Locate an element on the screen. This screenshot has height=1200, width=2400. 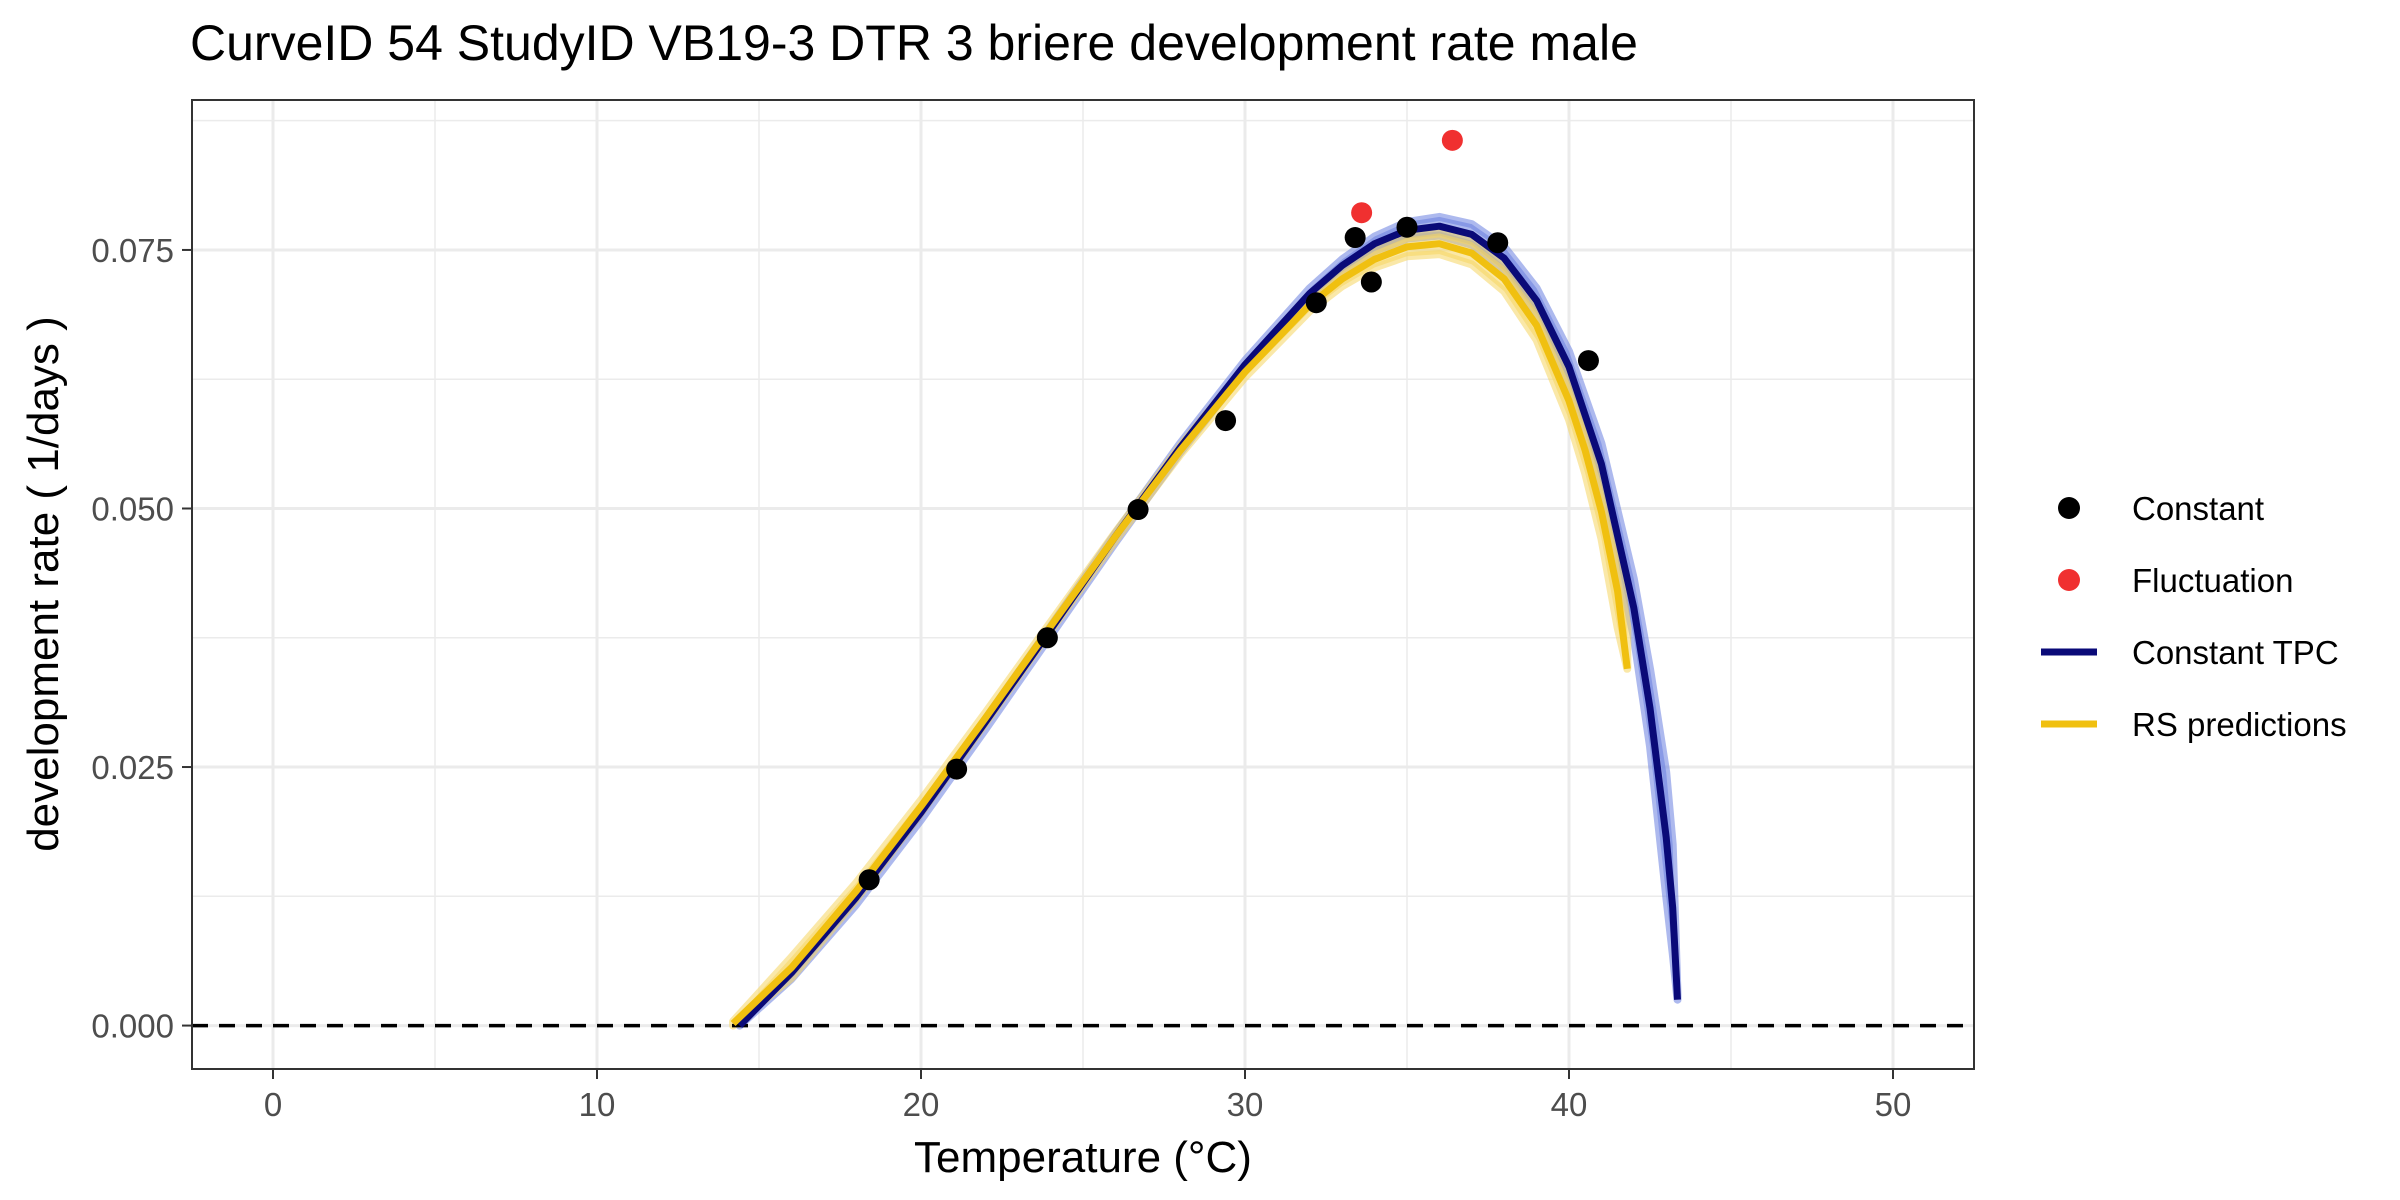
x-tick-label: 0 is located at coordinates (273, 1104).